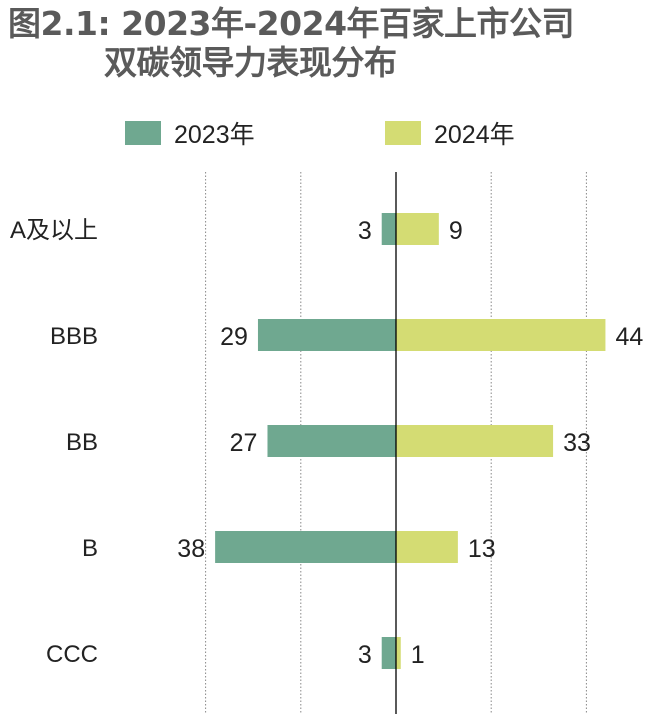 The image size is (650, 714). I want to click on category-label: CCC, so click(72, 654).